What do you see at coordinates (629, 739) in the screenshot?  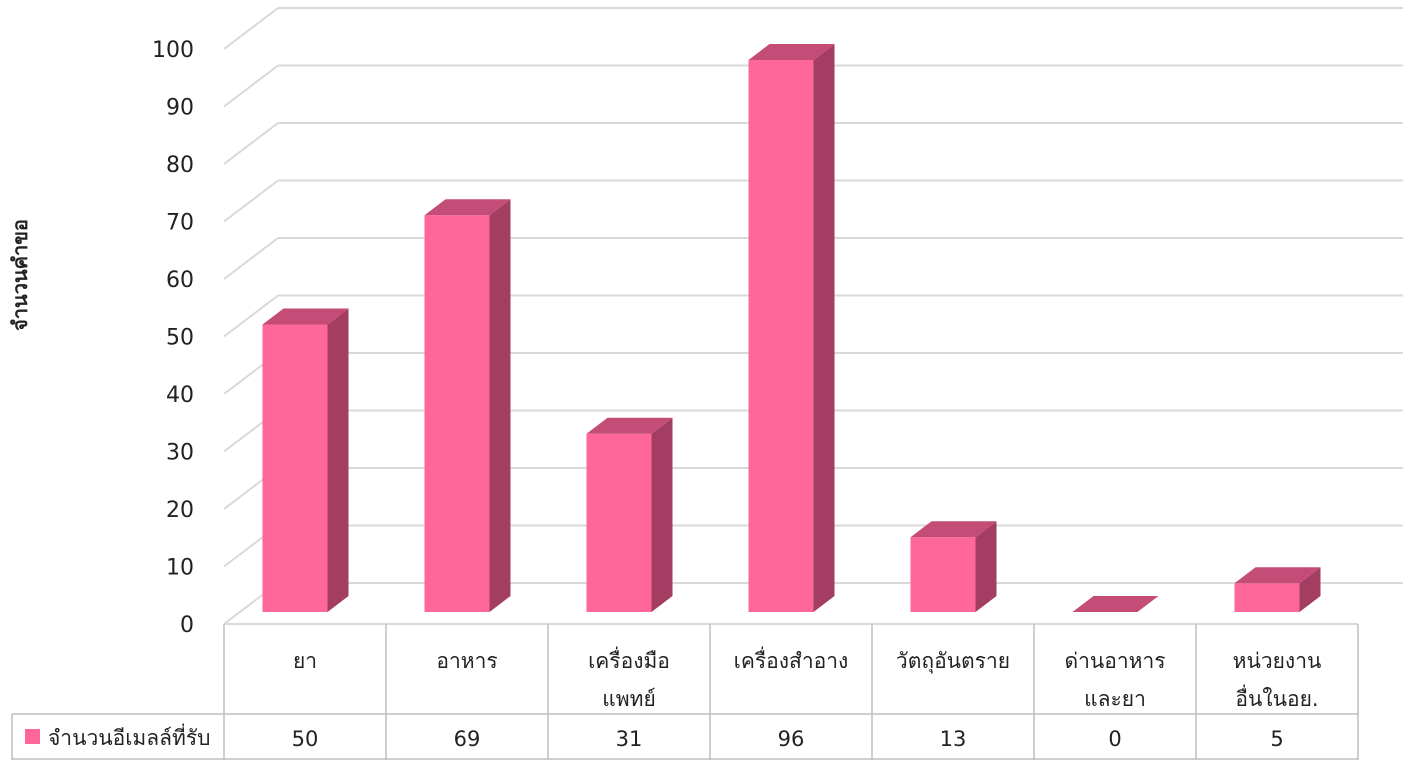 I see `data-label: 31` at bounding box center [629, 739].